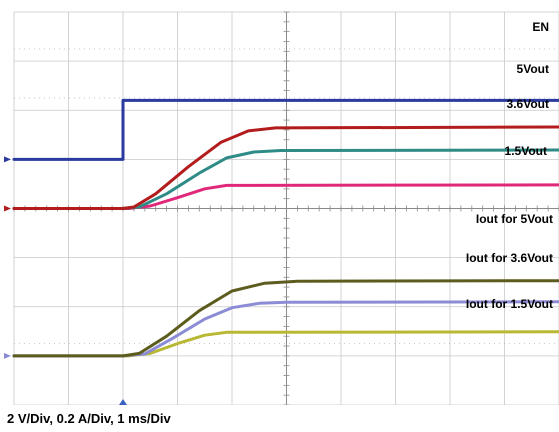 The image size is (559, 432). What do you see at coordinates (540, 27) in the screenshot?
I see `trace-label-en: EN` at bounding box center [540, 27].